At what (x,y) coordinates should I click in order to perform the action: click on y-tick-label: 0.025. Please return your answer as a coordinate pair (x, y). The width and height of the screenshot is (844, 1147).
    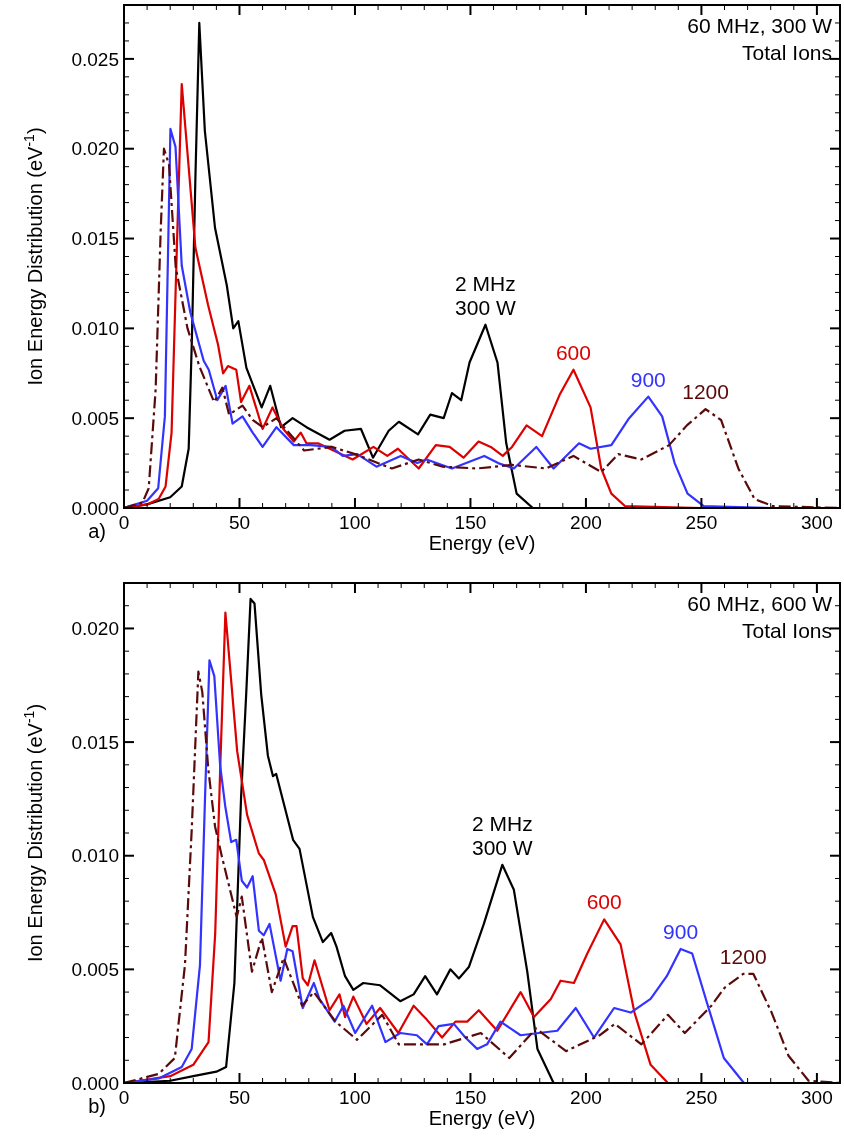
    Looking at the image, I should click on (95, 59).